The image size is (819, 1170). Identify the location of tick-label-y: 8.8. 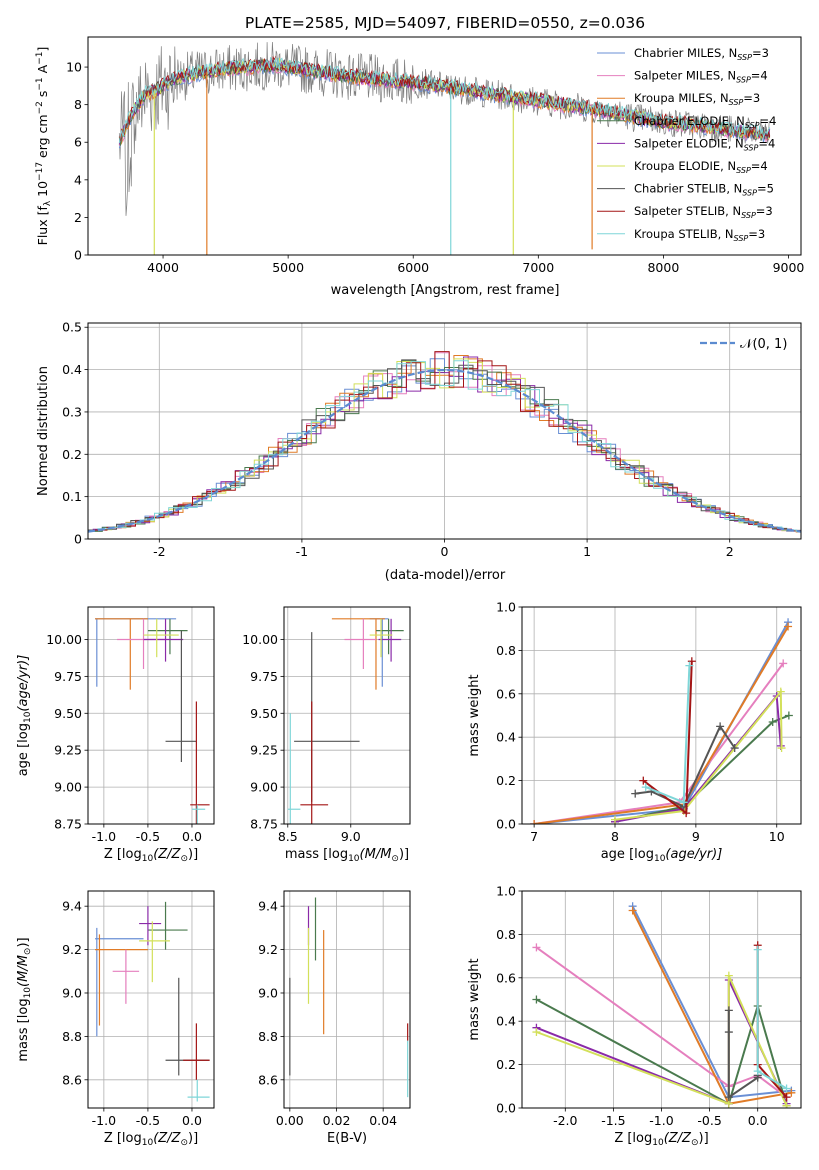
(72, 1036).